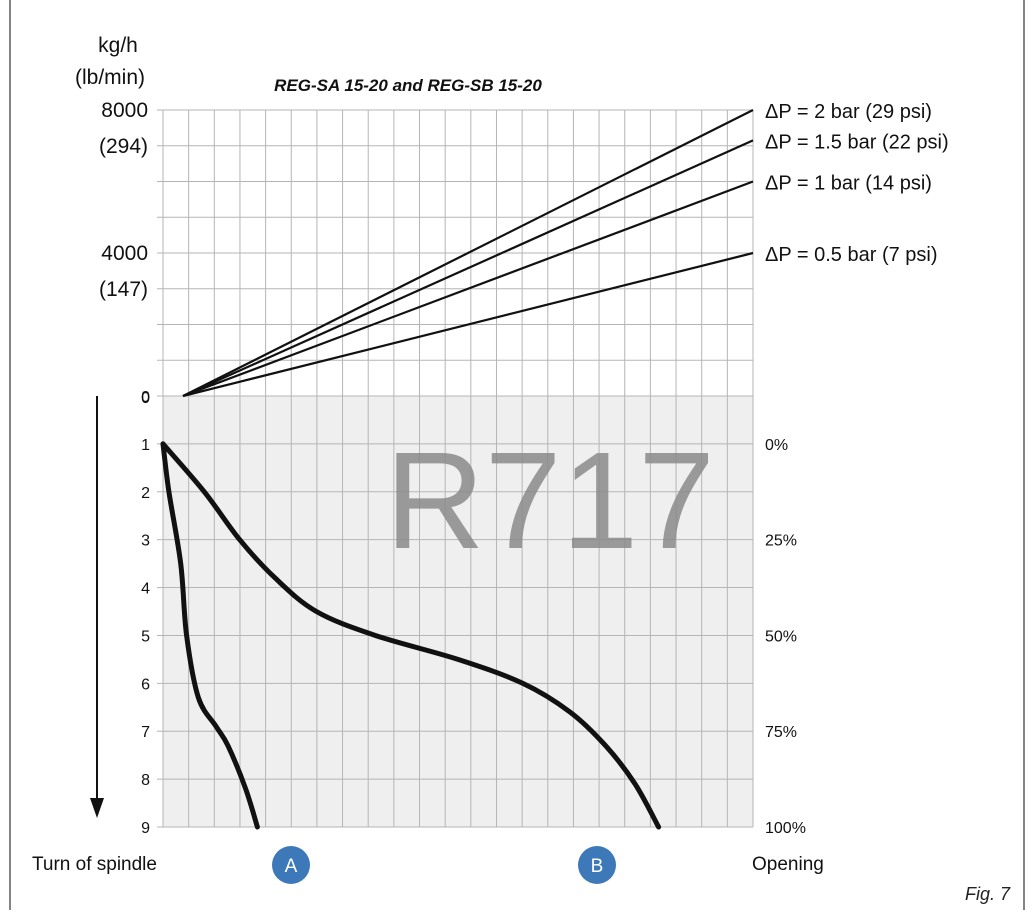  Describe the element at coordinates (110, 77) in the screenshot. I see `y-axis-label-lbmin: (lb/min)` at that location.